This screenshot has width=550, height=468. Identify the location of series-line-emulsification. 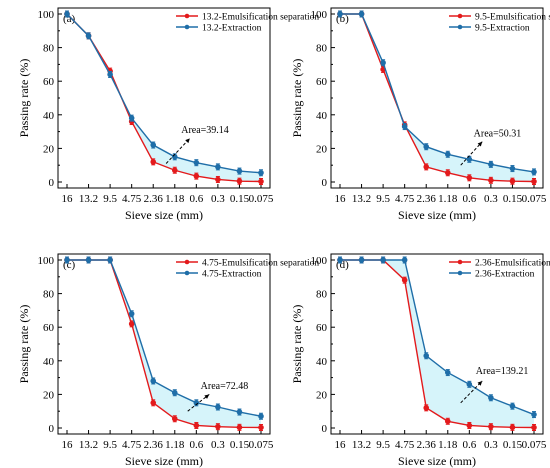
(164, 98).